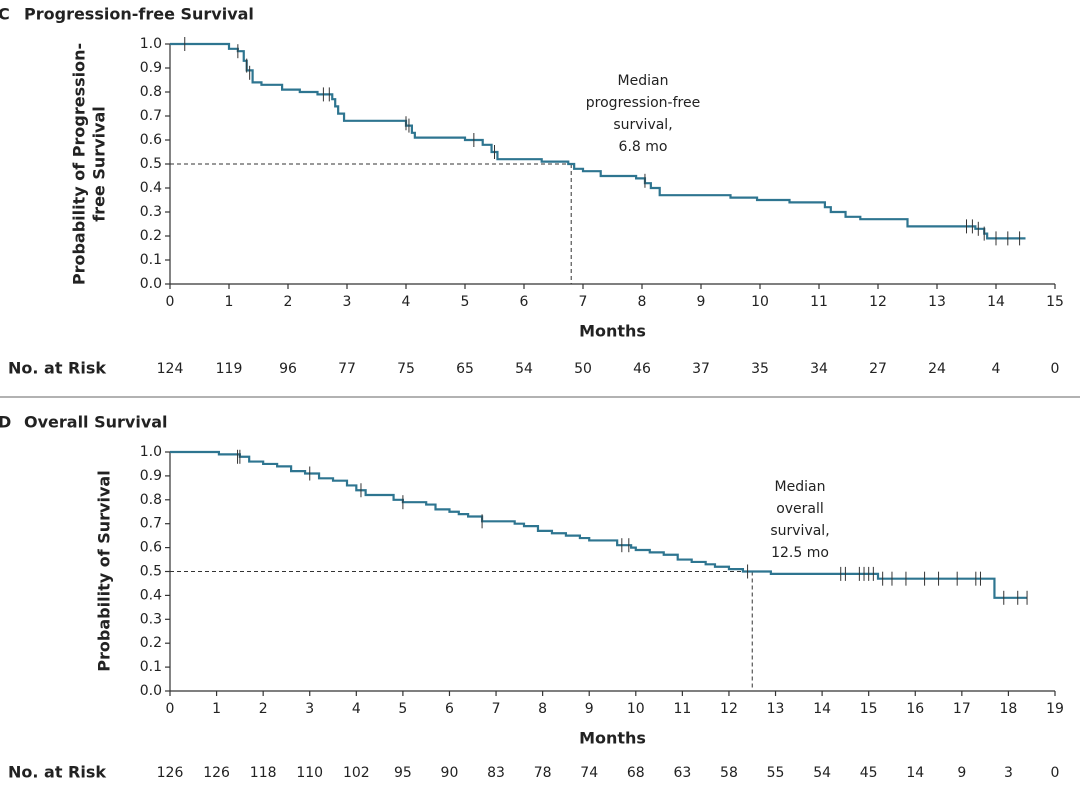 The width and height of the screenshot is (1080, 795). I want to click on at-risk-count: 37, so click(701, 369).